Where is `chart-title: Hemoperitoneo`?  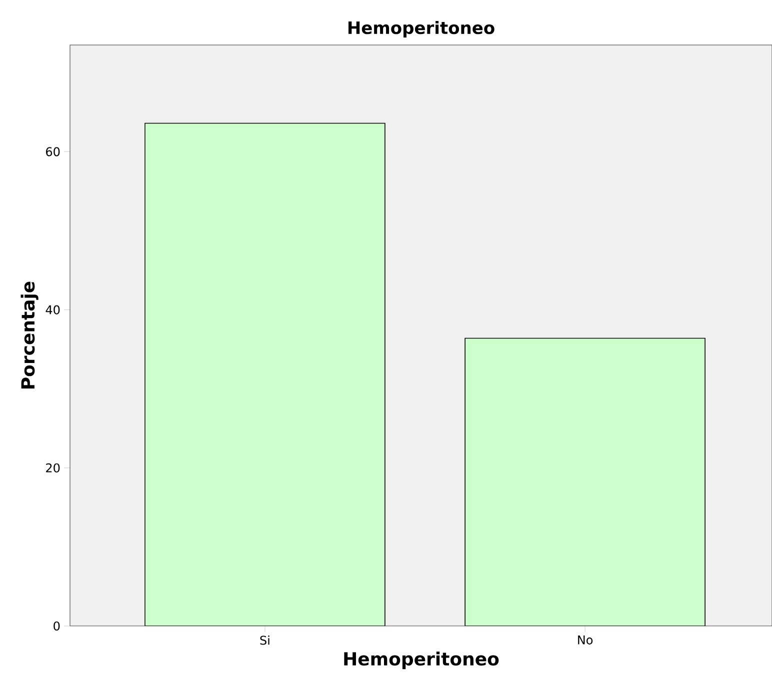 chart-title: Hemoperitoneo is located at coordinates (421, 29).